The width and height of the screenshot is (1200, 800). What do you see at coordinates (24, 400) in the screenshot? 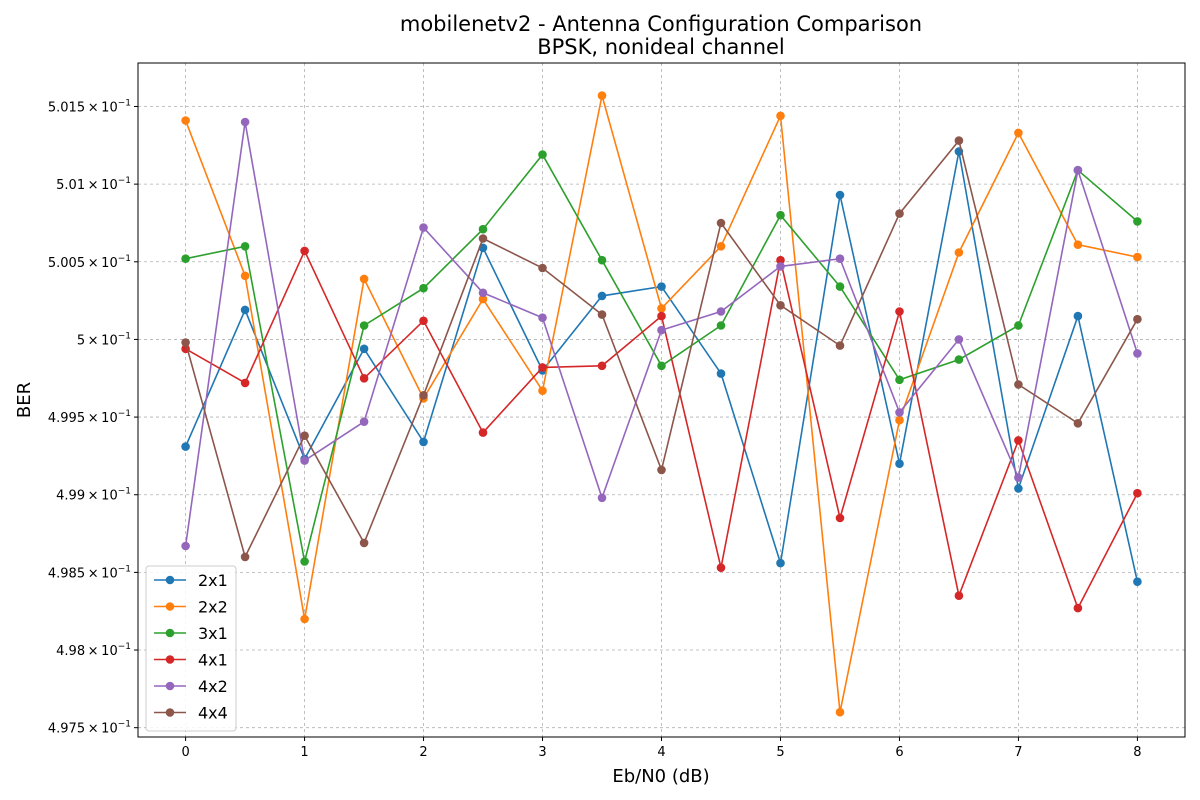
I see `y-axis-label: BER` at bounding box center [24, 400].